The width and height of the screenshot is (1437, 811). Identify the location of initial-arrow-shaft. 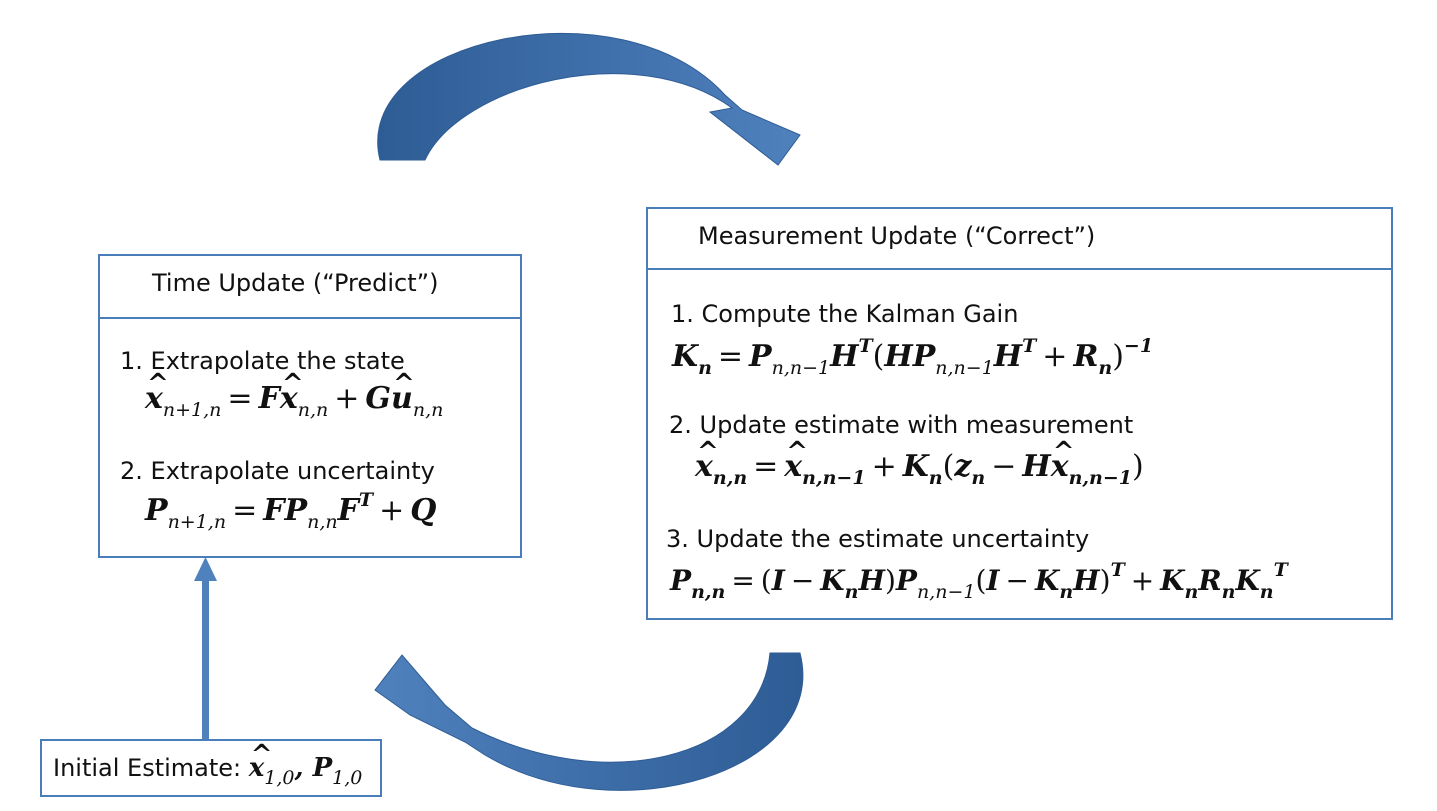
(205, 659).